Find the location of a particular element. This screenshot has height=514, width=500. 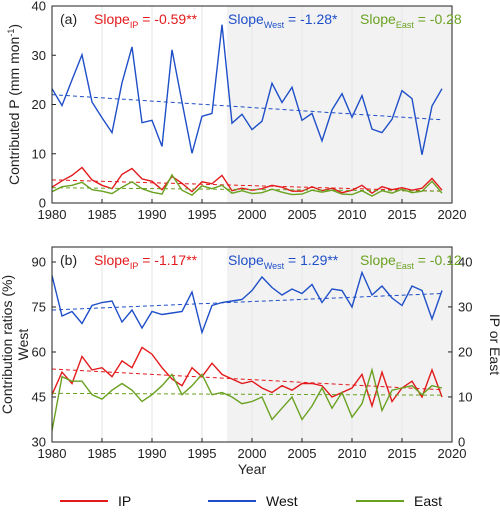

y-right-axis-label-b: IP or East is located at coordinates (493, 344).